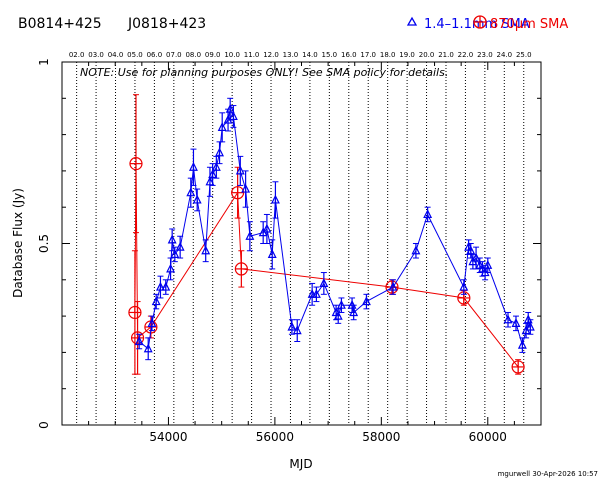 The height and width of the screenshot is (481, 601). I want to click on top-axis-label: 21.0, so click(446, 55).